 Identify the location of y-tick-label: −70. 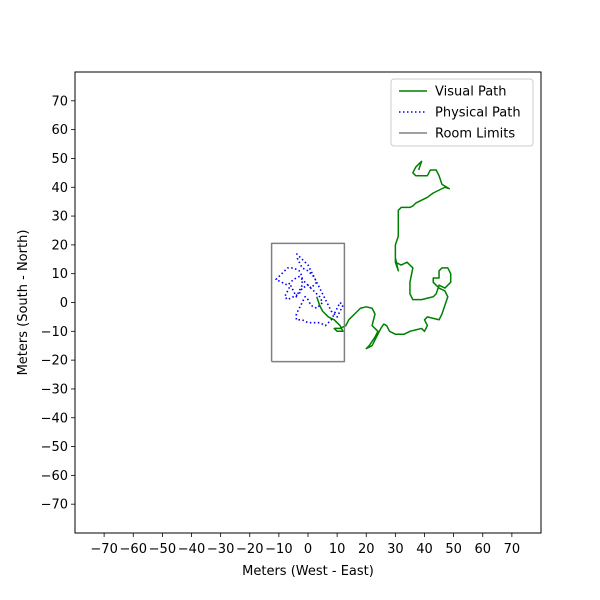
(54, 505).